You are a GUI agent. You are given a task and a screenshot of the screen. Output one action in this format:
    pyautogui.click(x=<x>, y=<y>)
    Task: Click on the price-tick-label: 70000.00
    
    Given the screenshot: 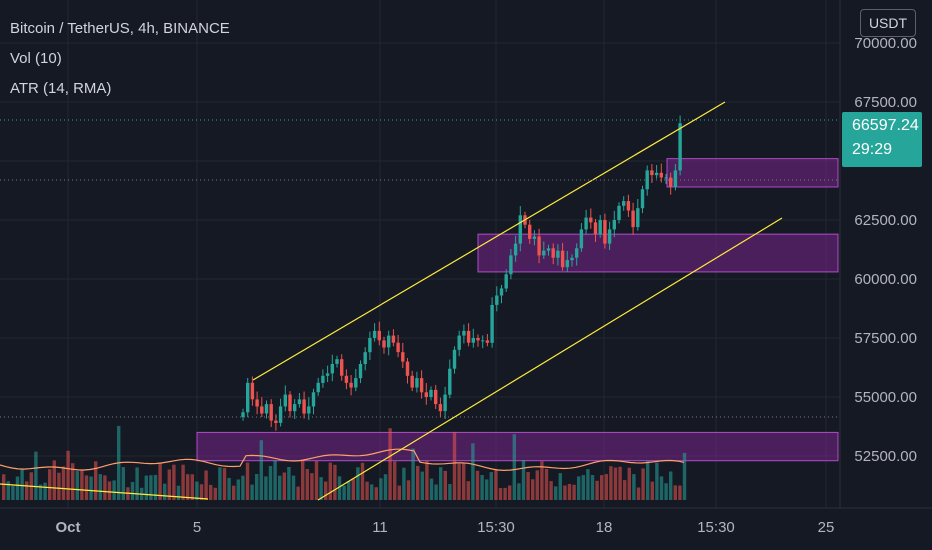 What is the action you would take?
    pyautogui.click(x=885, y=43)
    